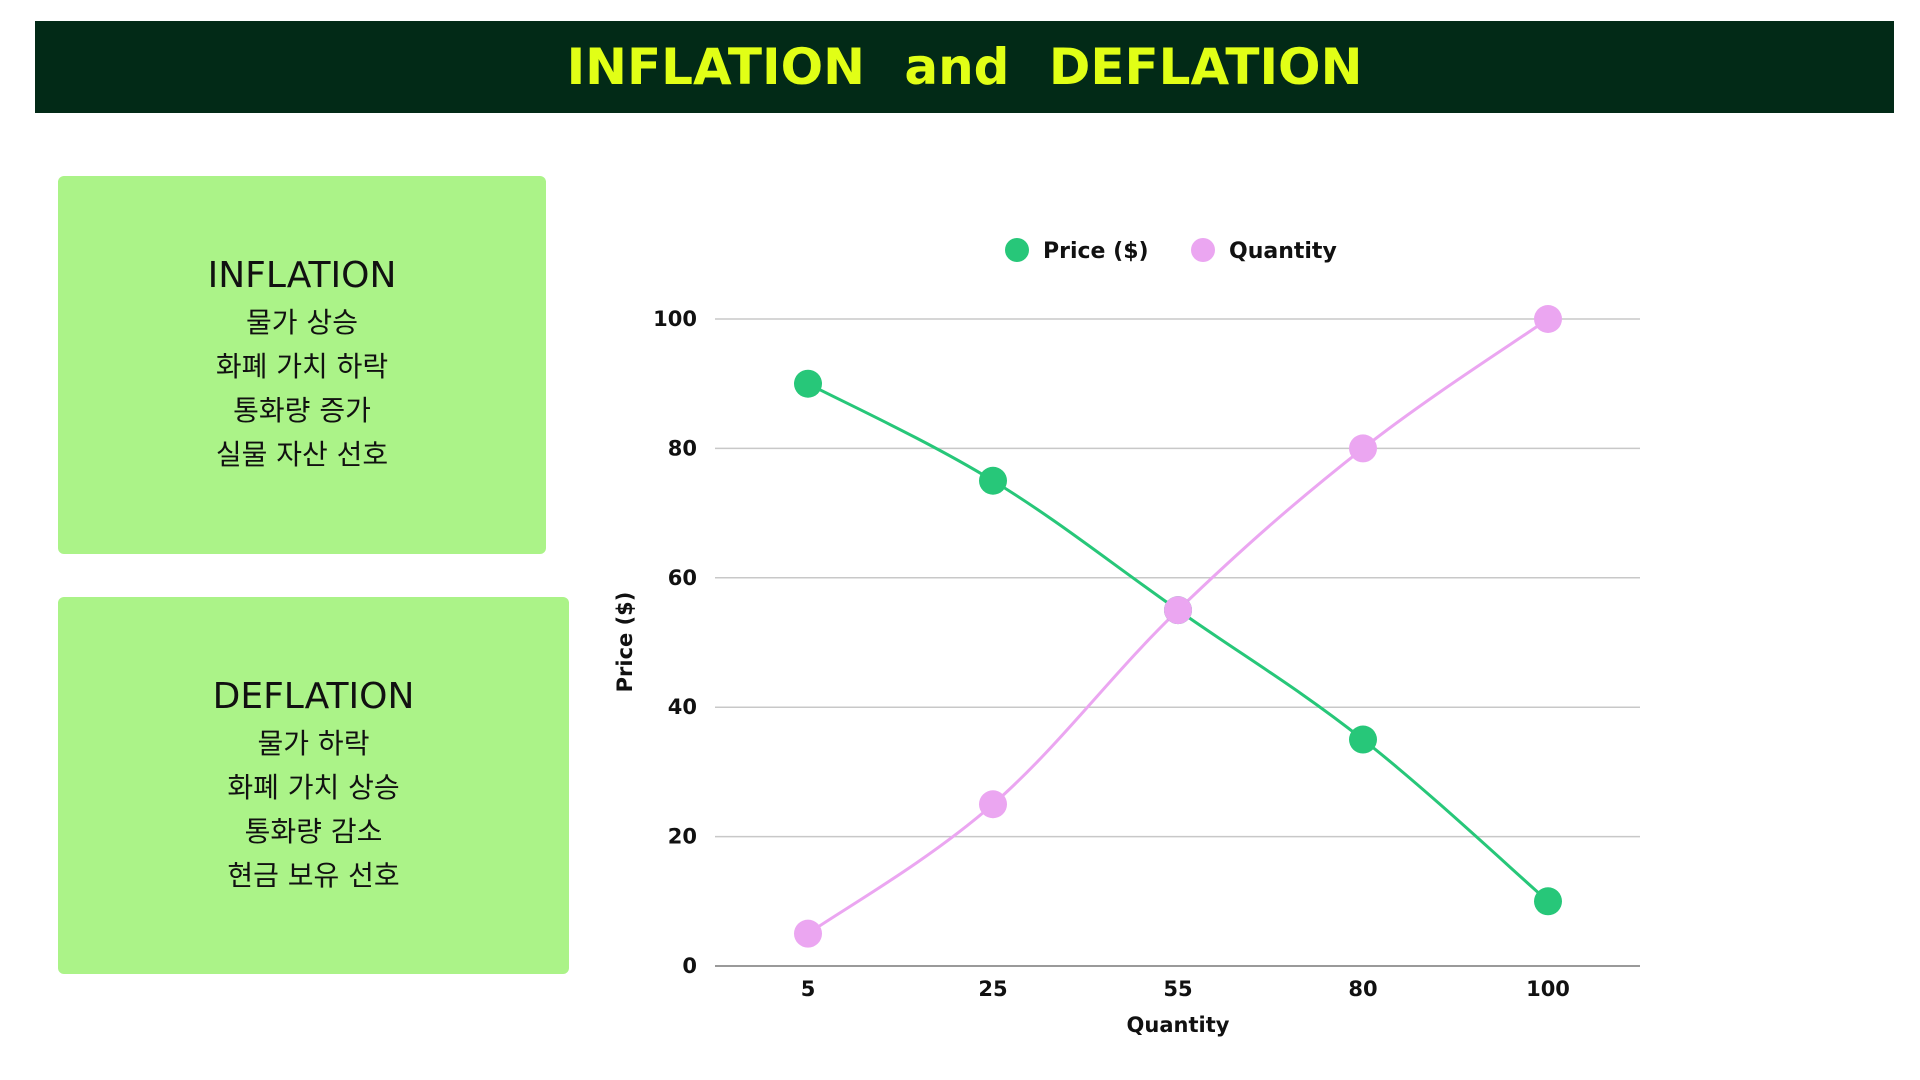 The height and width of the screenshot is (1080, 1920). Describe the element at coordinates (1283, 251) in the screenshot. I see `legend-label: Quantity` at that location.